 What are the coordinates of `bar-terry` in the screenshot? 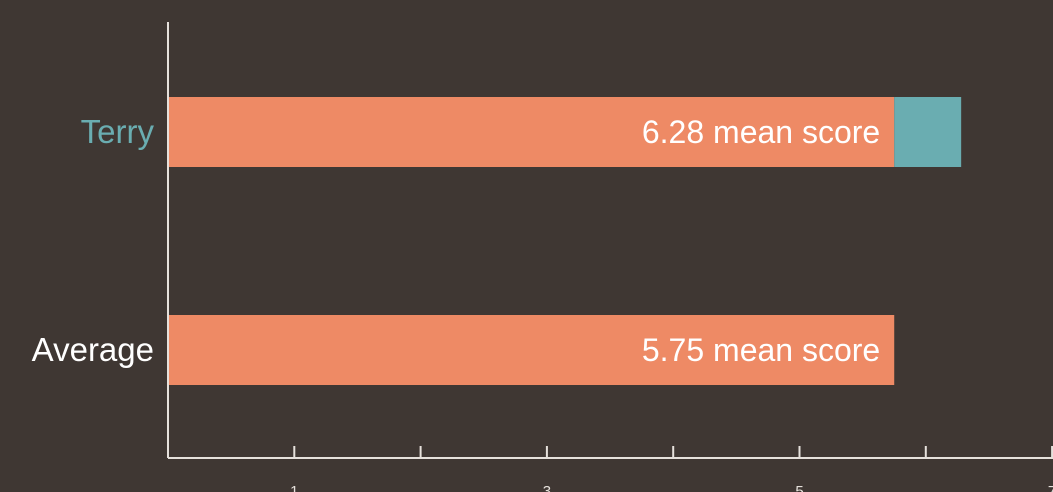 It's located at (532, 132).